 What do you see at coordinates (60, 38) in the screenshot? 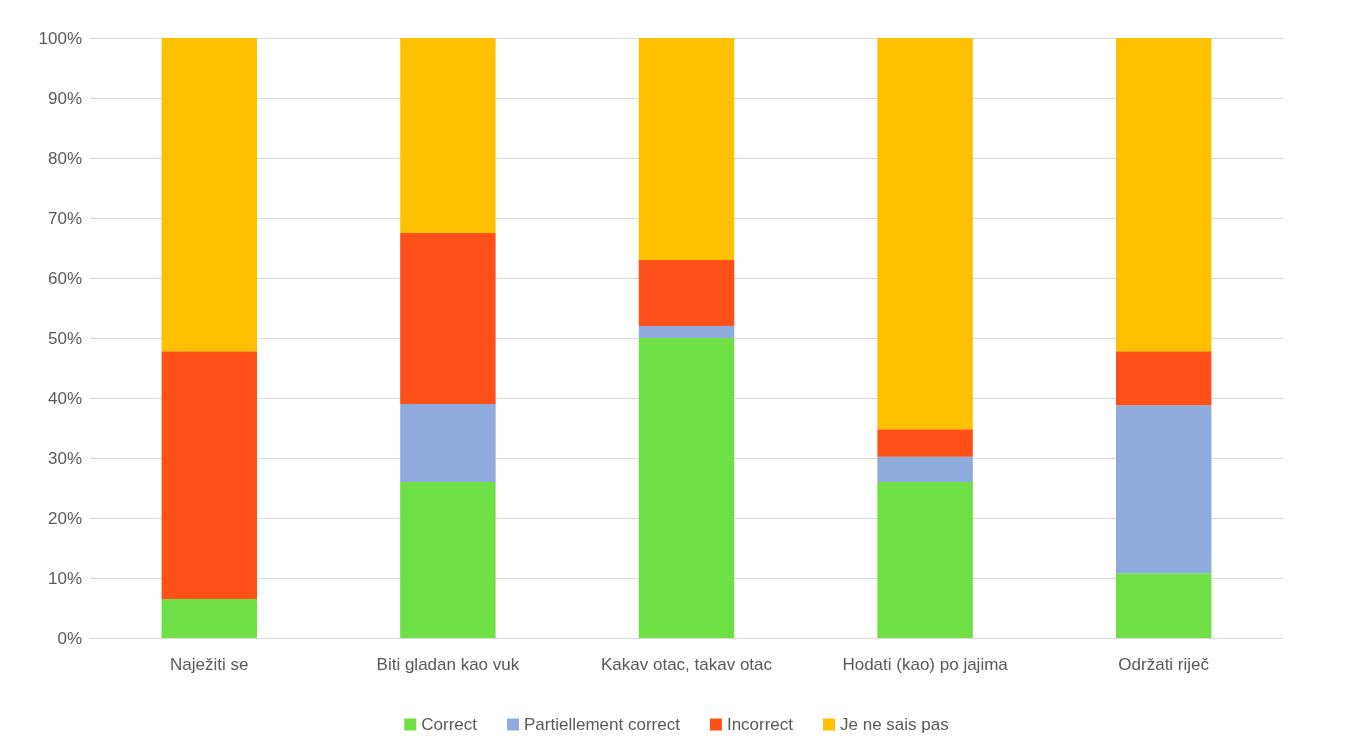
I see `y-tick-label: 100%` at bounding box center [60, 38].